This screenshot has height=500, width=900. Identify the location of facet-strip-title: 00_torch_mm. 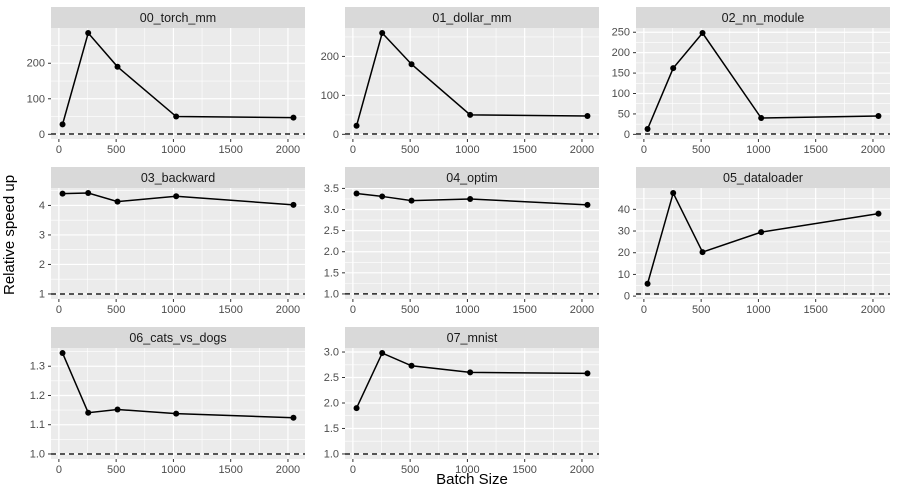
(178, 18).